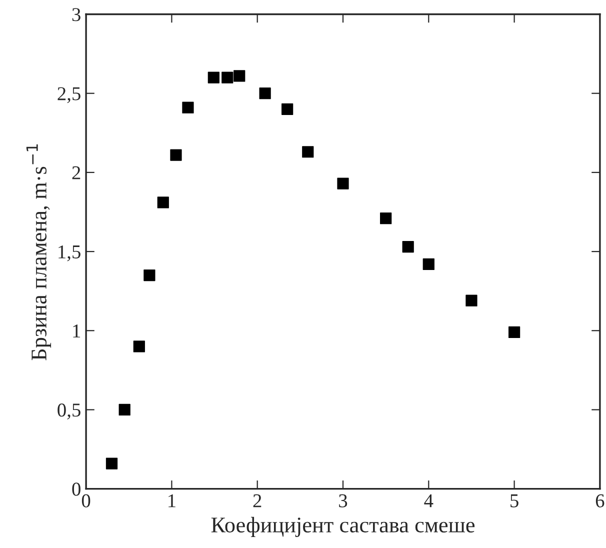  Describe the element at coordinates (69, 412) in the screenshot. I see `y-tick-label: 0,5` at that location.